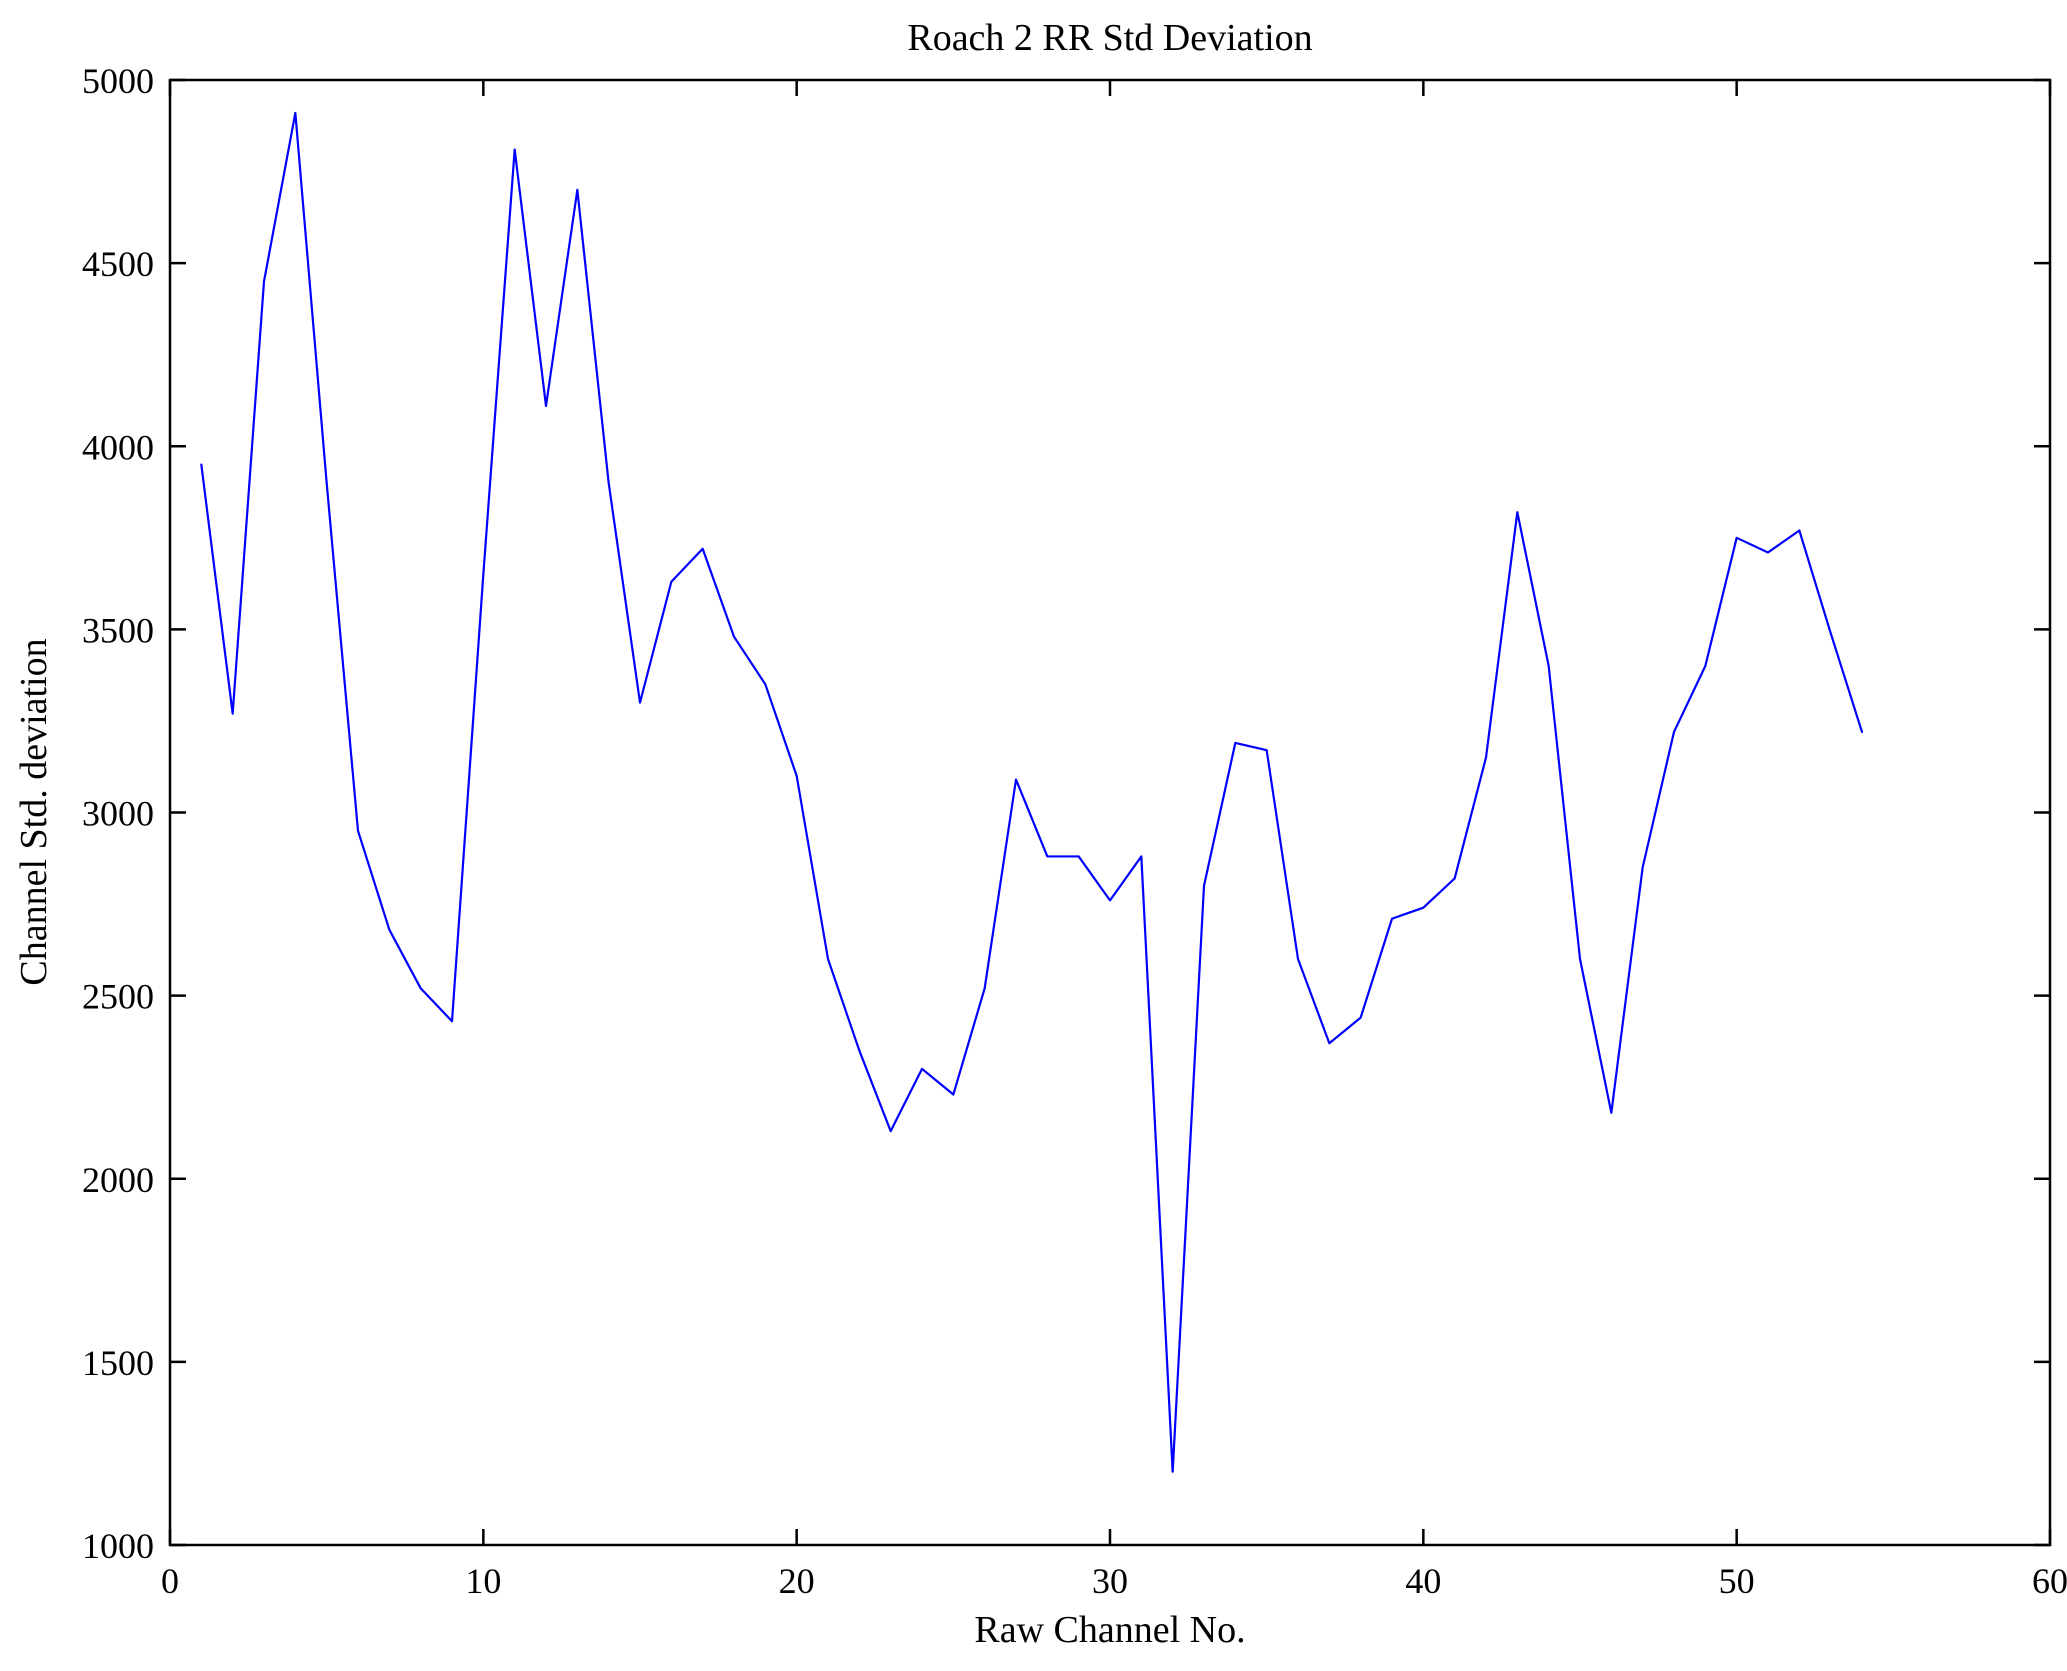 The width and height of the screenshot is (2067, 1671). Describe the element at coordinates (1110, 1581) in the screenshot. I see `x-tick-label: 30` at that location.